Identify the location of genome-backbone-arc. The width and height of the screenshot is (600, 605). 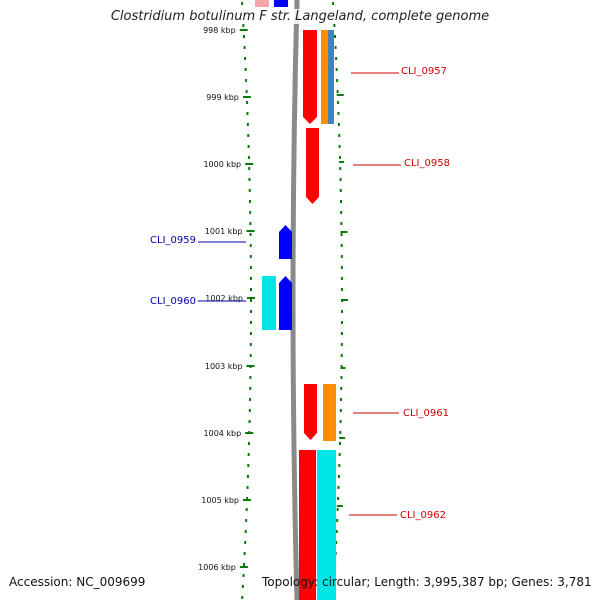
(295, 300).